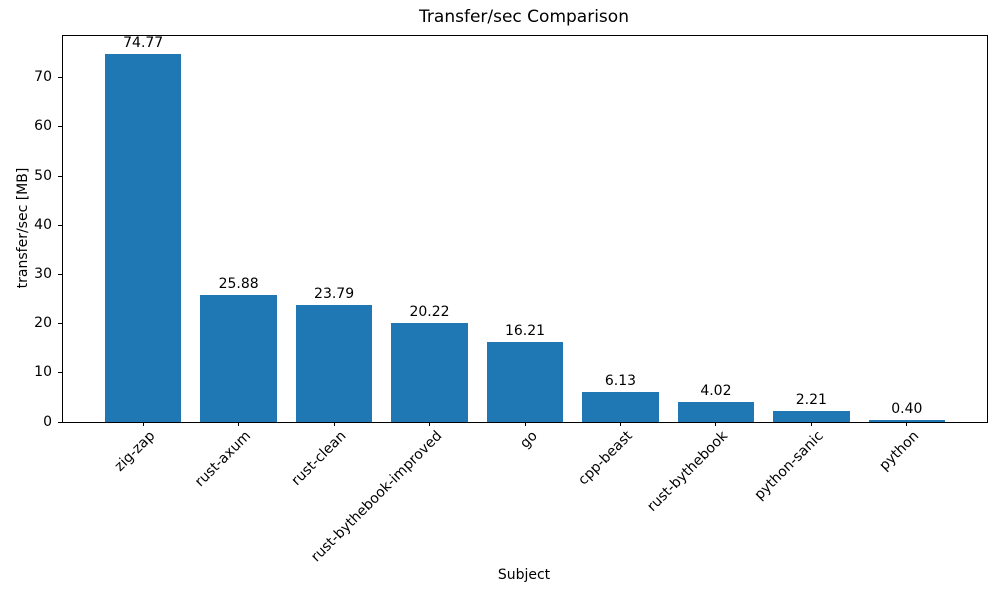 This screenshot has height=600, width=1000. I want to click on chart-title: Transfer/sec Comparison, so click(524, 17).